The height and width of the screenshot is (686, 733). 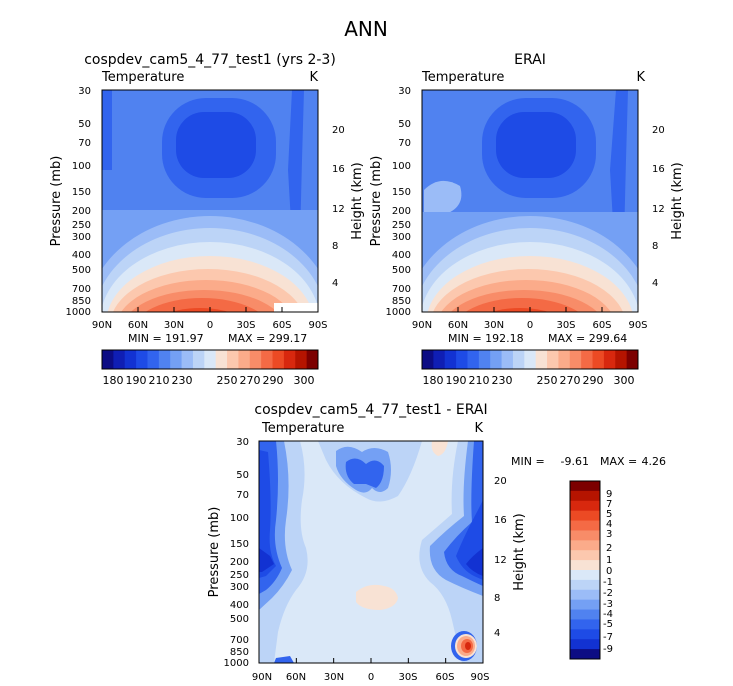 I want to click on colorbar, so click(x=530, y=359).